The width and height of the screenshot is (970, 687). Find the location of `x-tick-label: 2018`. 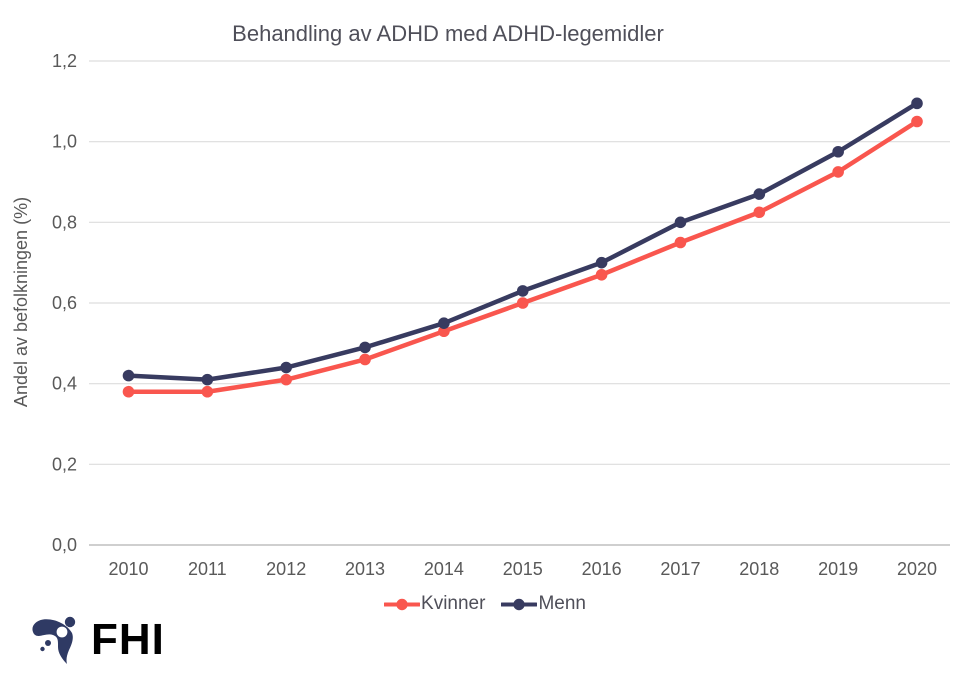

x-tick-label: 2018 is located at coordinates (759, 569).